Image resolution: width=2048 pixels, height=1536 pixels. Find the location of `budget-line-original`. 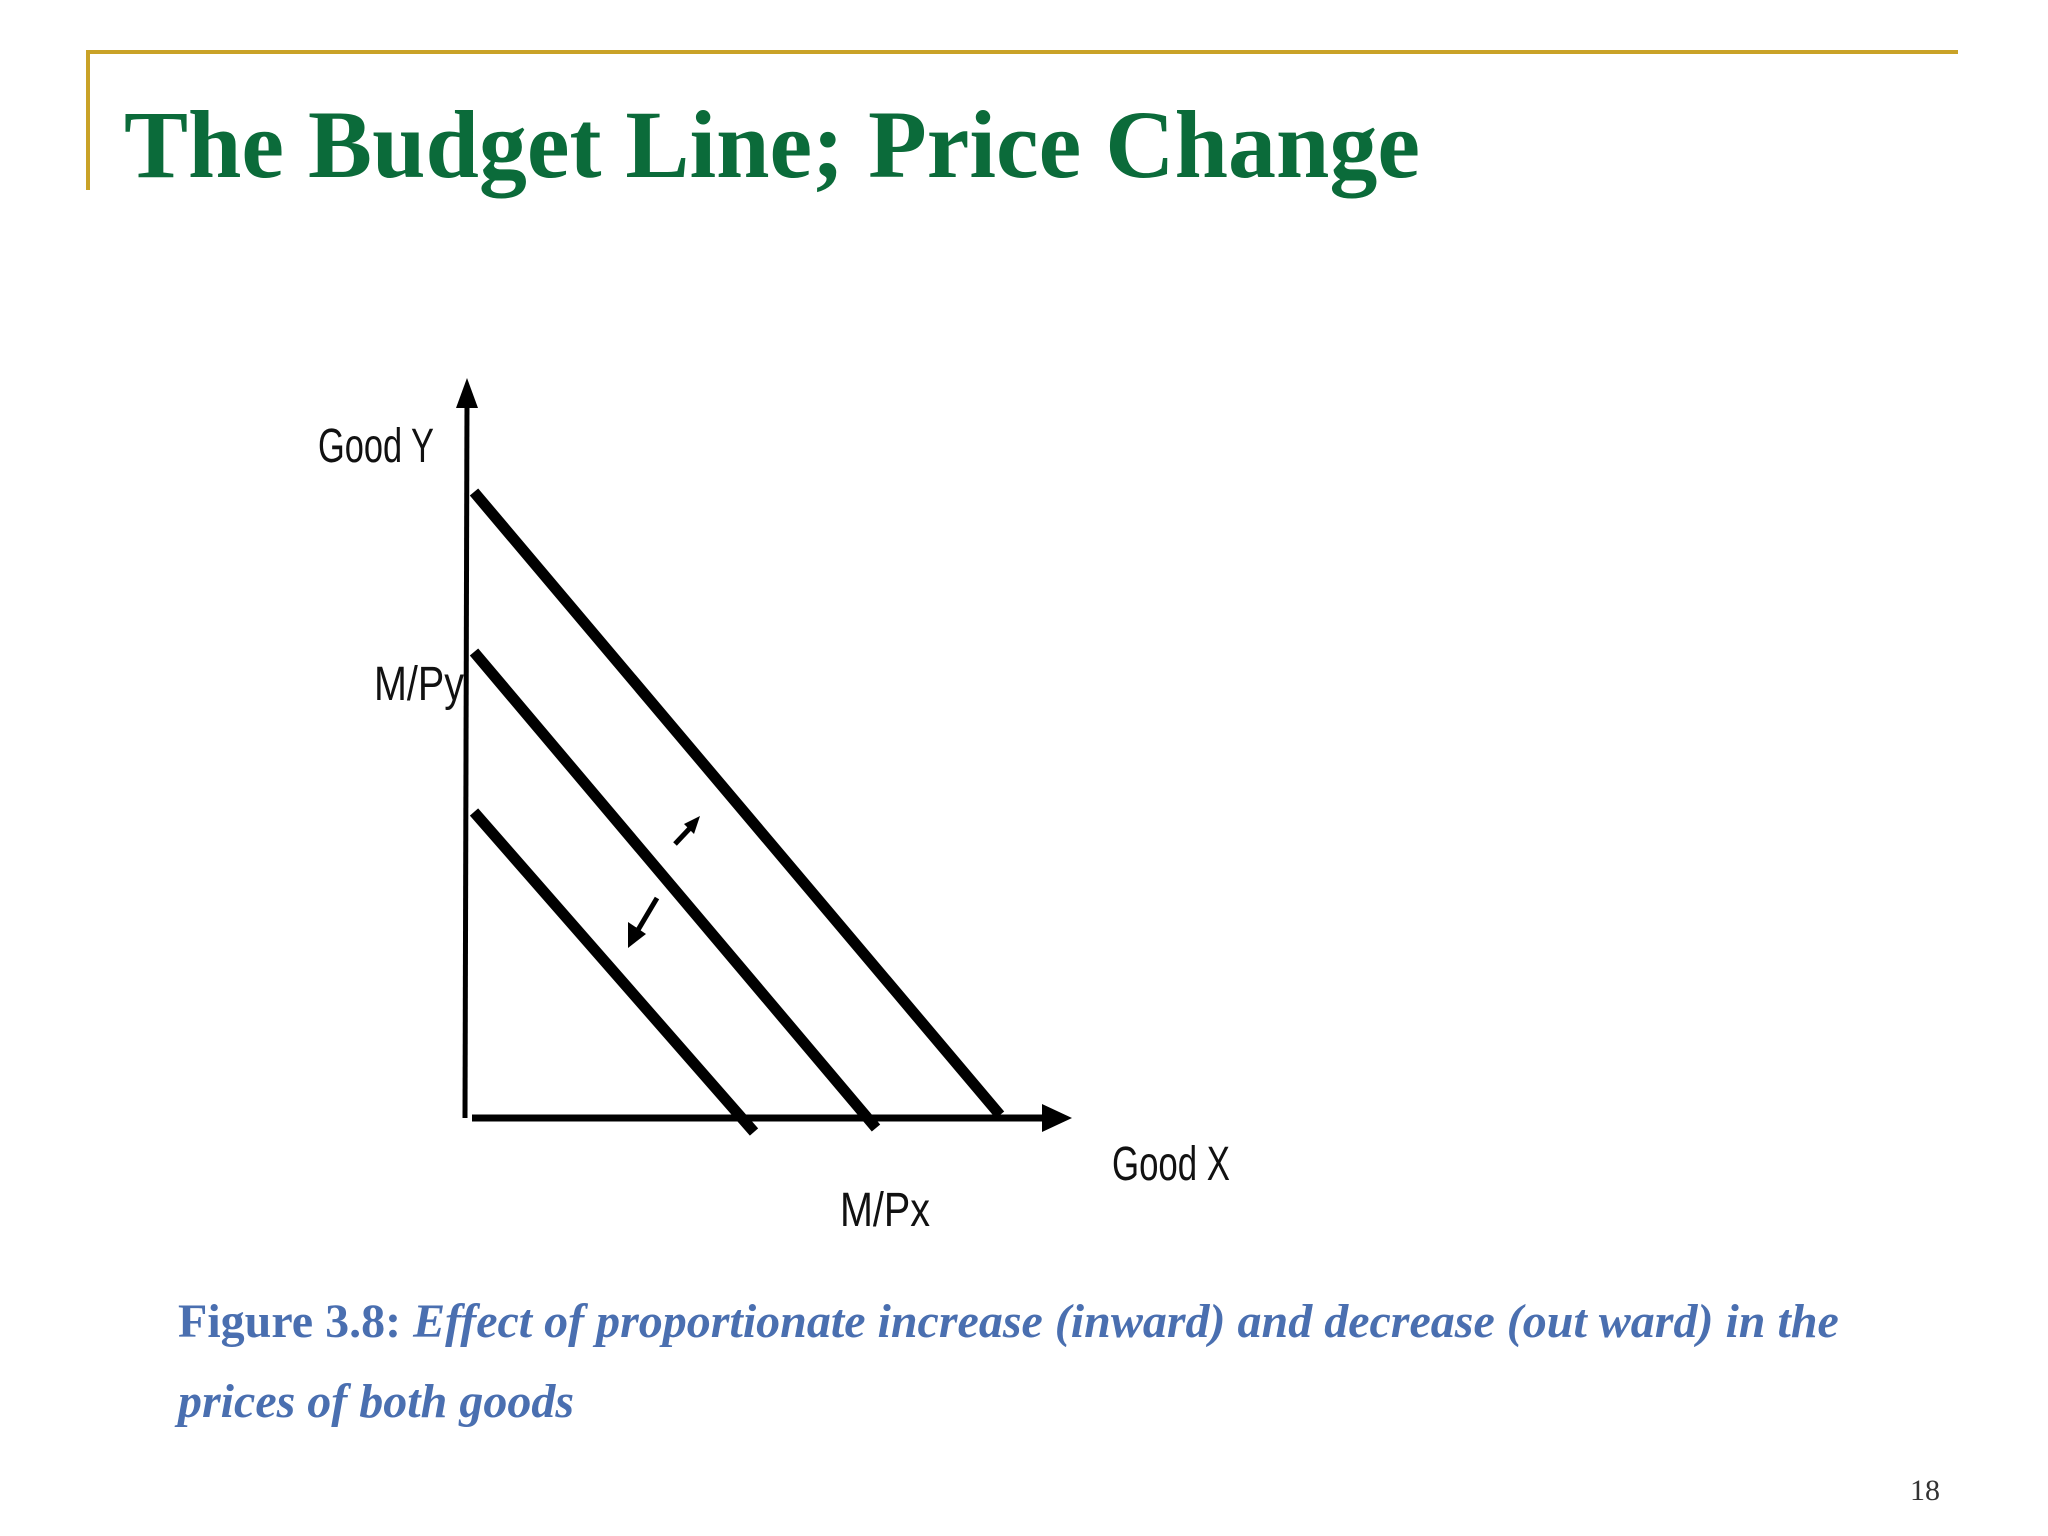

budget-line-original is located at coordinates (675, 890).